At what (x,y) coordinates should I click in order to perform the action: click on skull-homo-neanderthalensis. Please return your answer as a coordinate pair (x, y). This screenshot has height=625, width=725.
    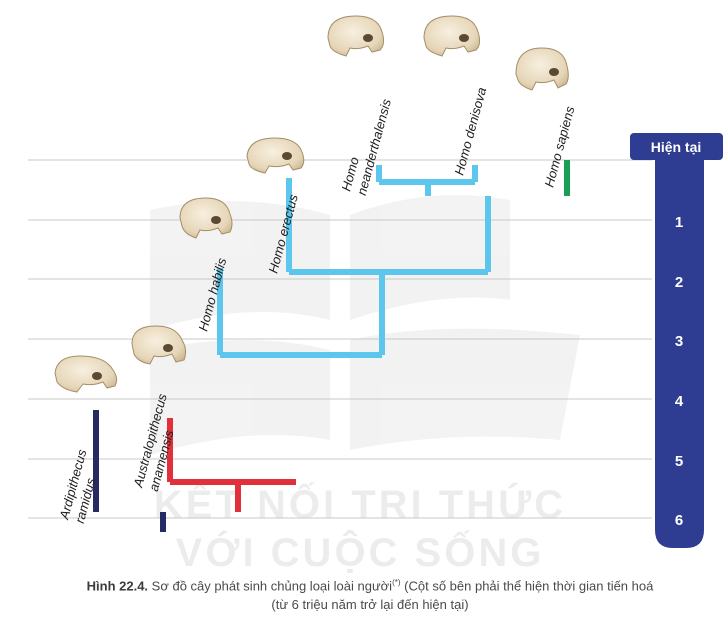
    Looking at the image, I should click on (356, 36).